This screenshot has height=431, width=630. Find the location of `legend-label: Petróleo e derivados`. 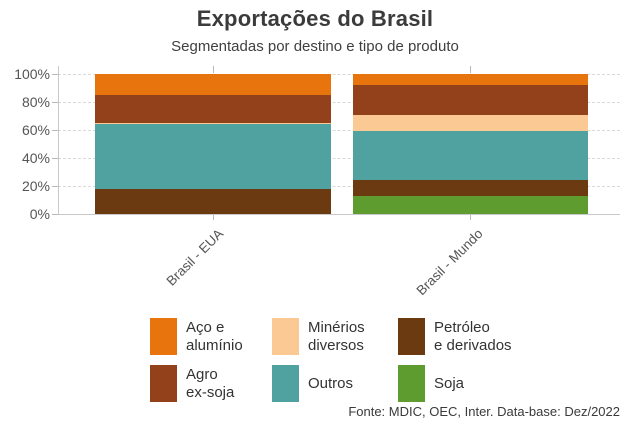

legend-label: Petróleo e derivados is located at coordinates (473, 336).